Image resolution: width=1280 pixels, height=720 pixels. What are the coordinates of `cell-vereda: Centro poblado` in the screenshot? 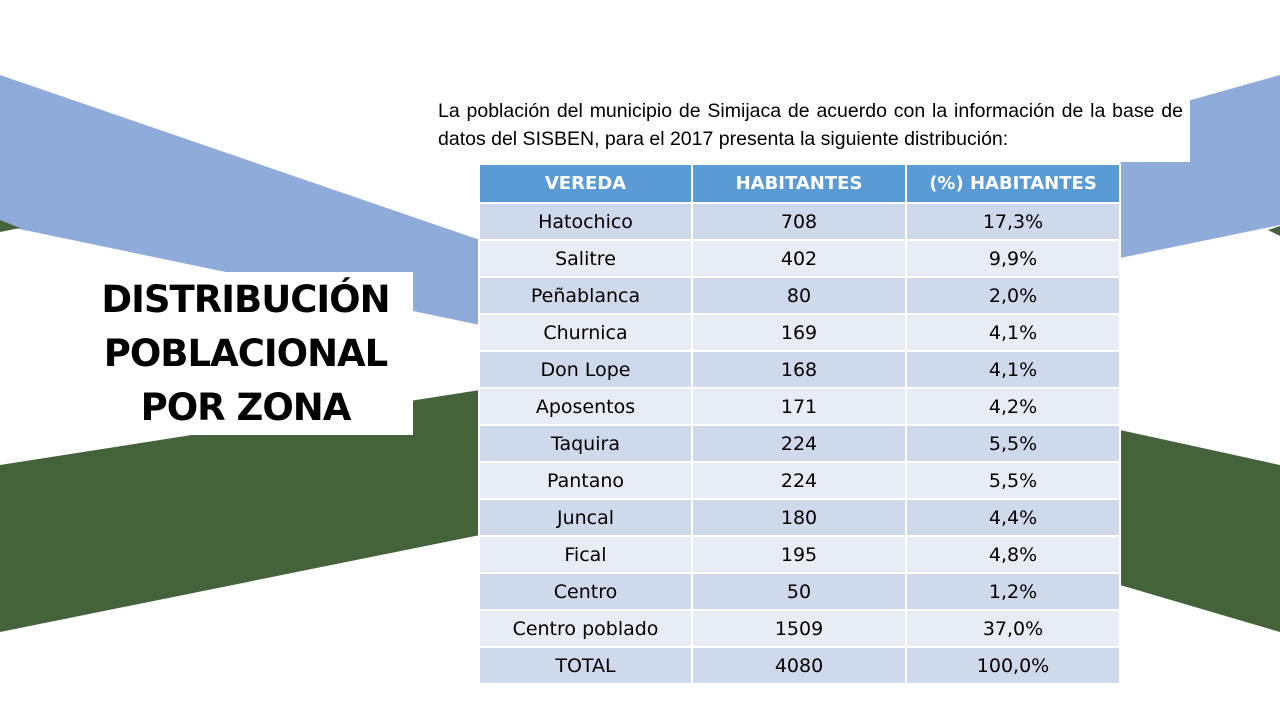 It's located at (585, 628).